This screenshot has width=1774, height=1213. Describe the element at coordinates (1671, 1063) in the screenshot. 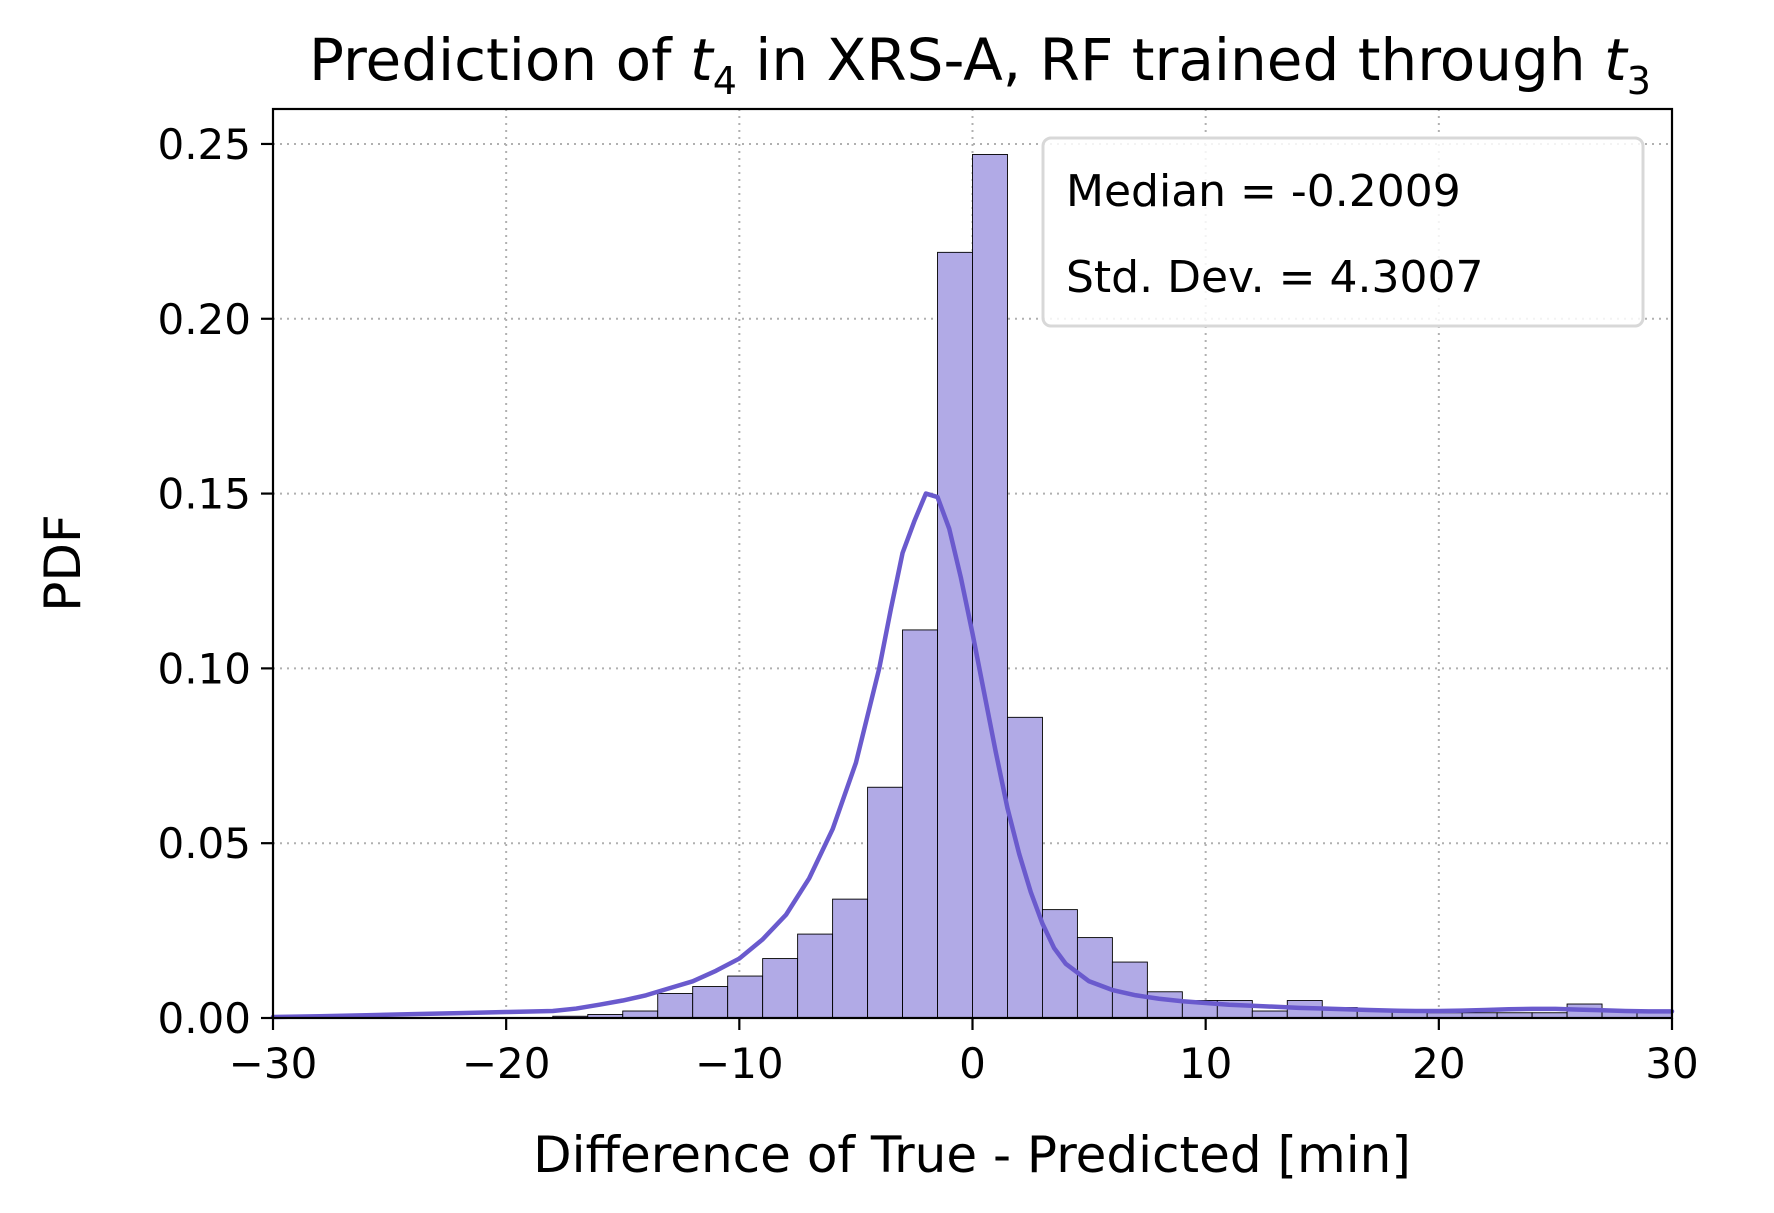

I see `x-tick-label: 30` at that location.